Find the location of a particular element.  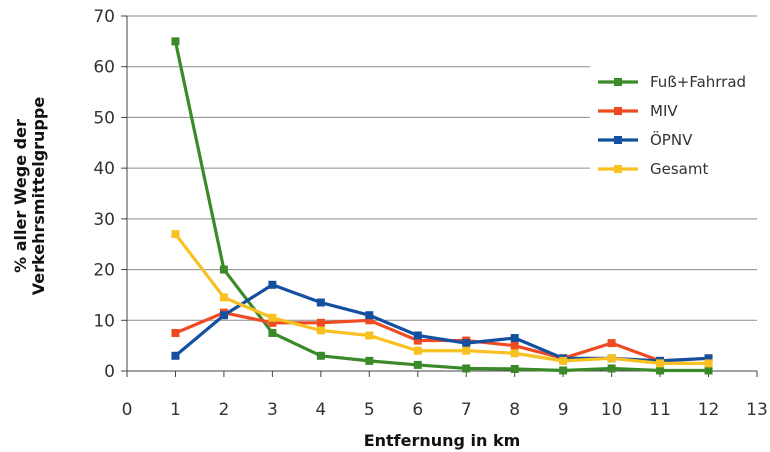

x-tick-label: 12 is located at coordinates (709, 410).